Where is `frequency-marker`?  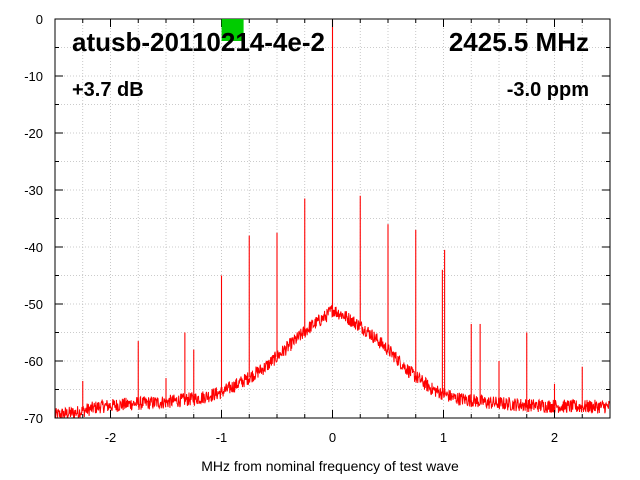 frequency-marker is located at coordinates (232, 30).